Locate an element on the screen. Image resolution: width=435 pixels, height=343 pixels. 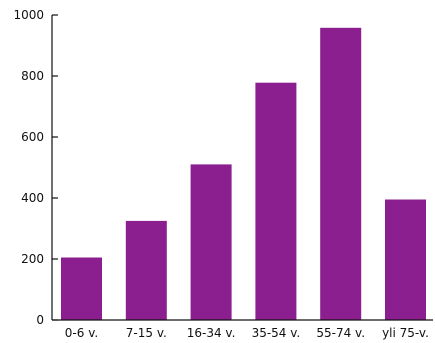
y-tick-label: 800 is located at coordinates (32, 76).